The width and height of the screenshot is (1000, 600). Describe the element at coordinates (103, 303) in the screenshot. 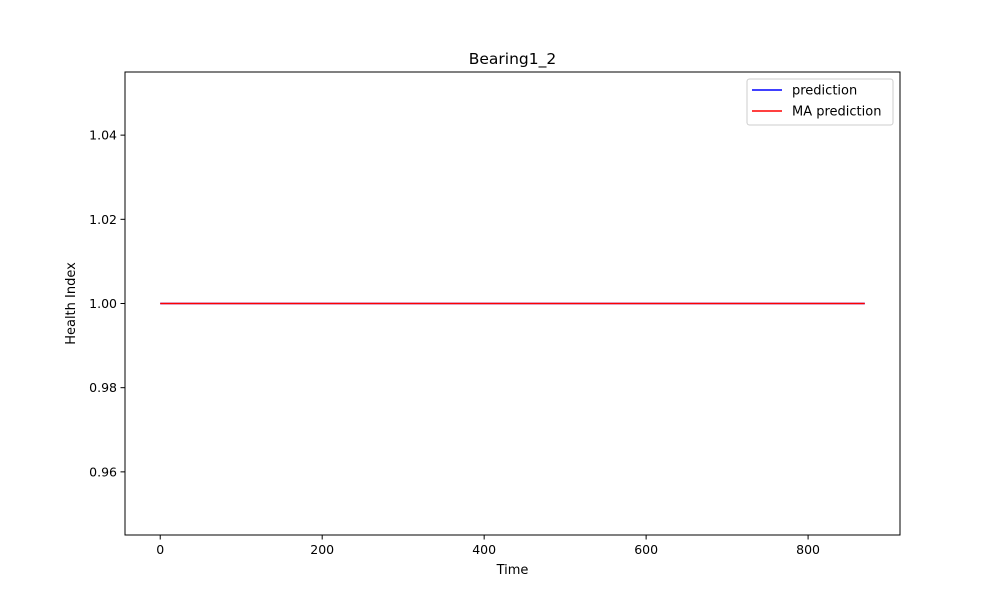

I see `y-tick-label: 1.00` at that location.